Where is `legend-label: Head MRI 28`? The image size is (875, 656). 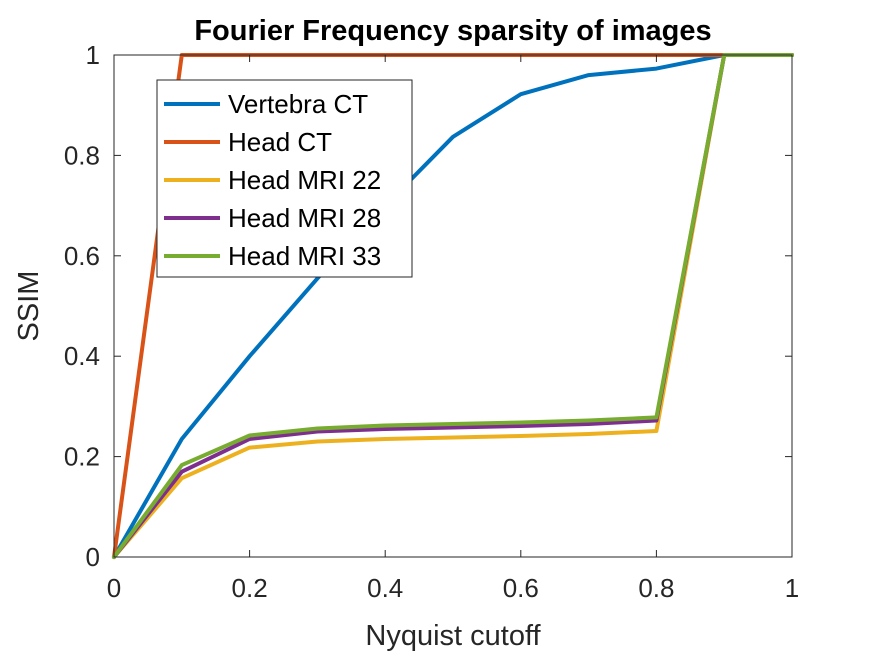
legend-label: Head MRI 28 is located at coordinates (304, 218).